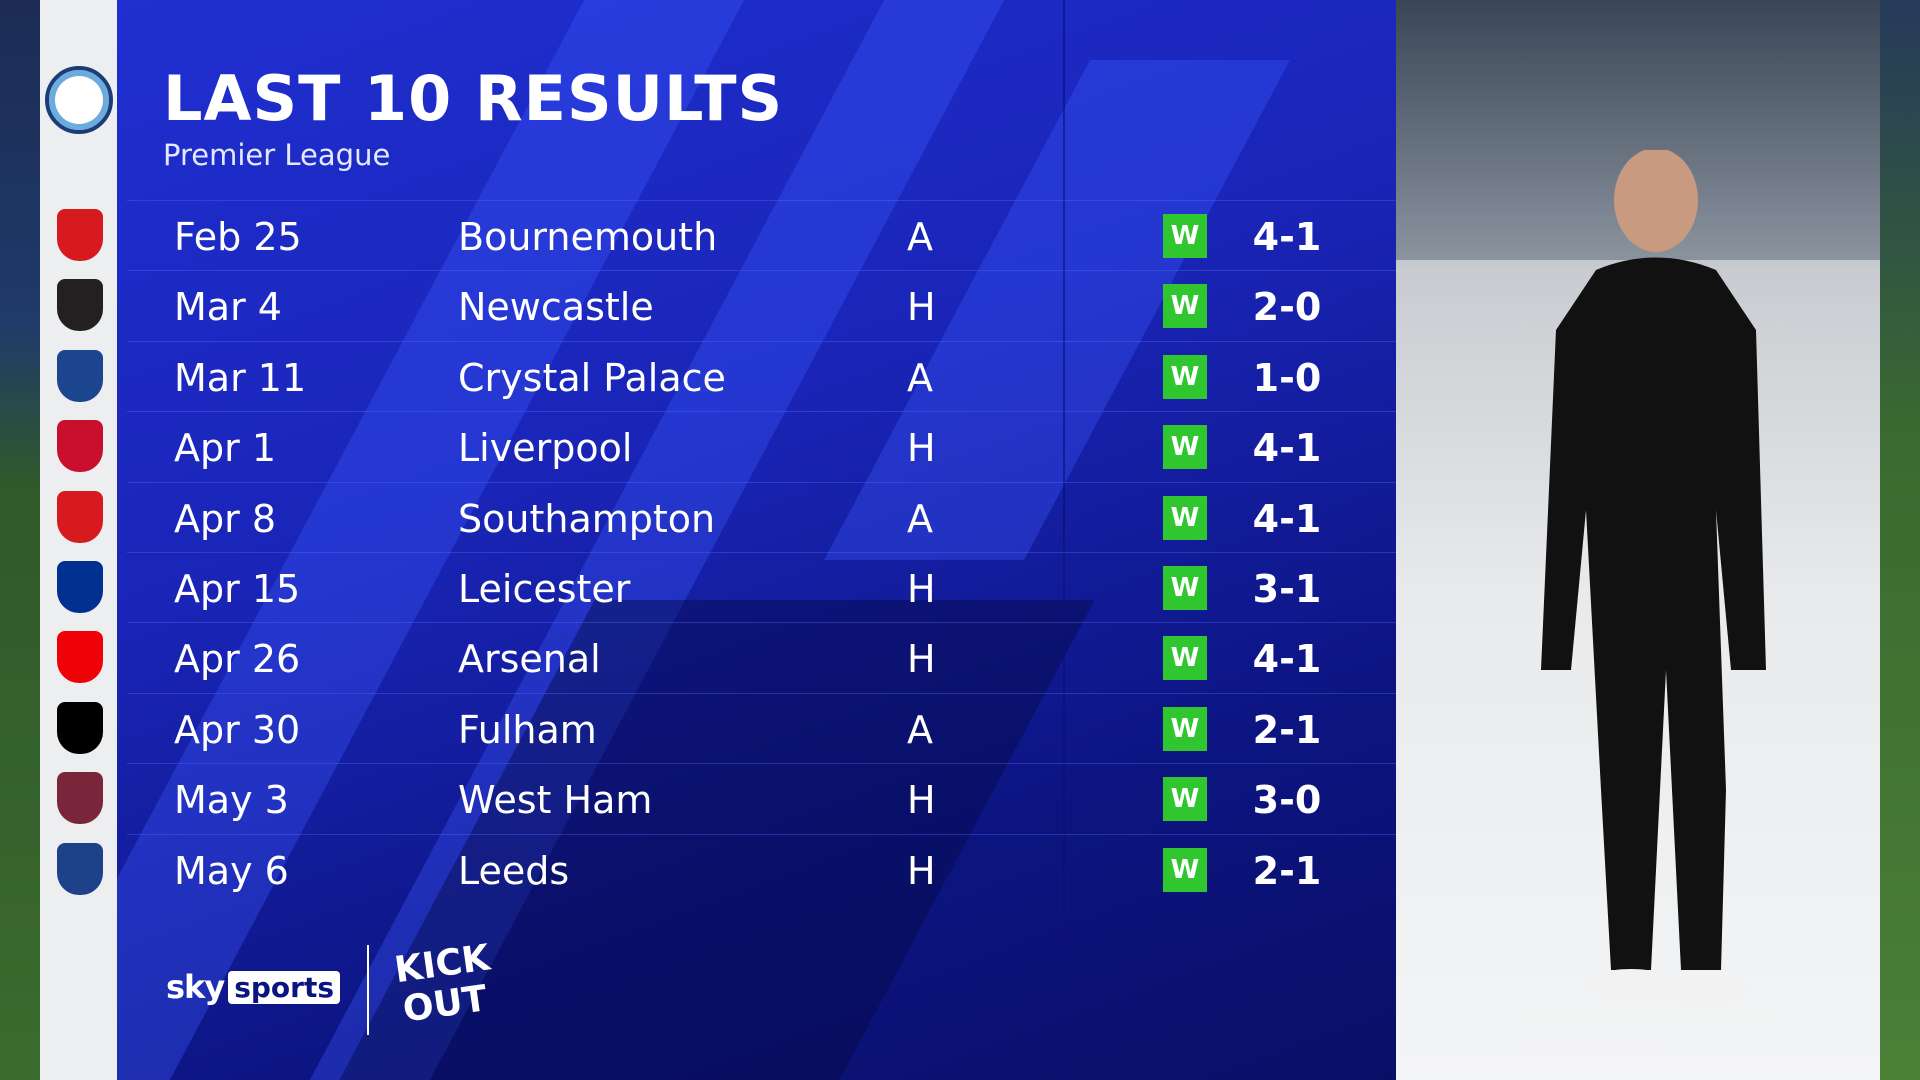 The height and width of the screenshot is (1080, 1920). I want to click on result-row: Apr 1 Liverpool H W 4-1, so click(761, 446).